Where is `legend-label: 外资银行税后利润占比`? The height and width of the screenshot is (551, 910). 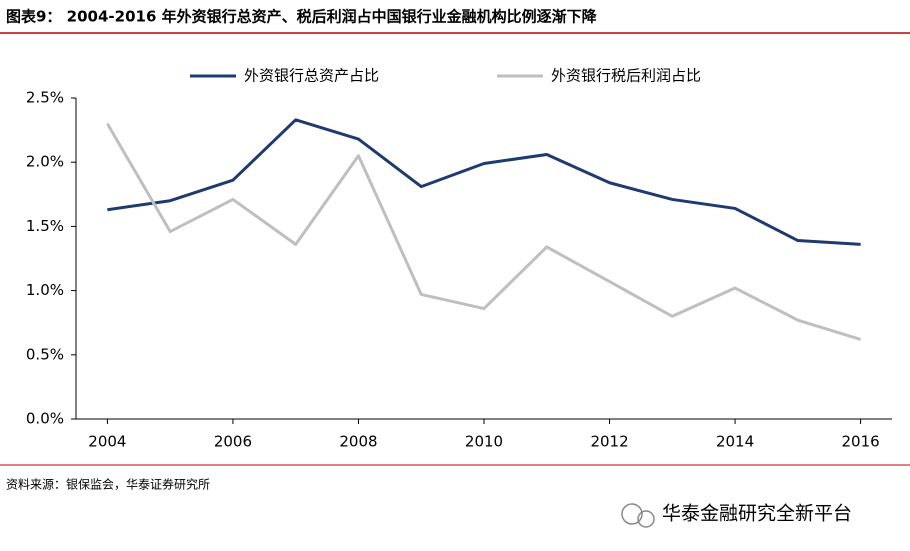
legend-label: 外资银行税后利润占比 is located at coordinates (626, 76).